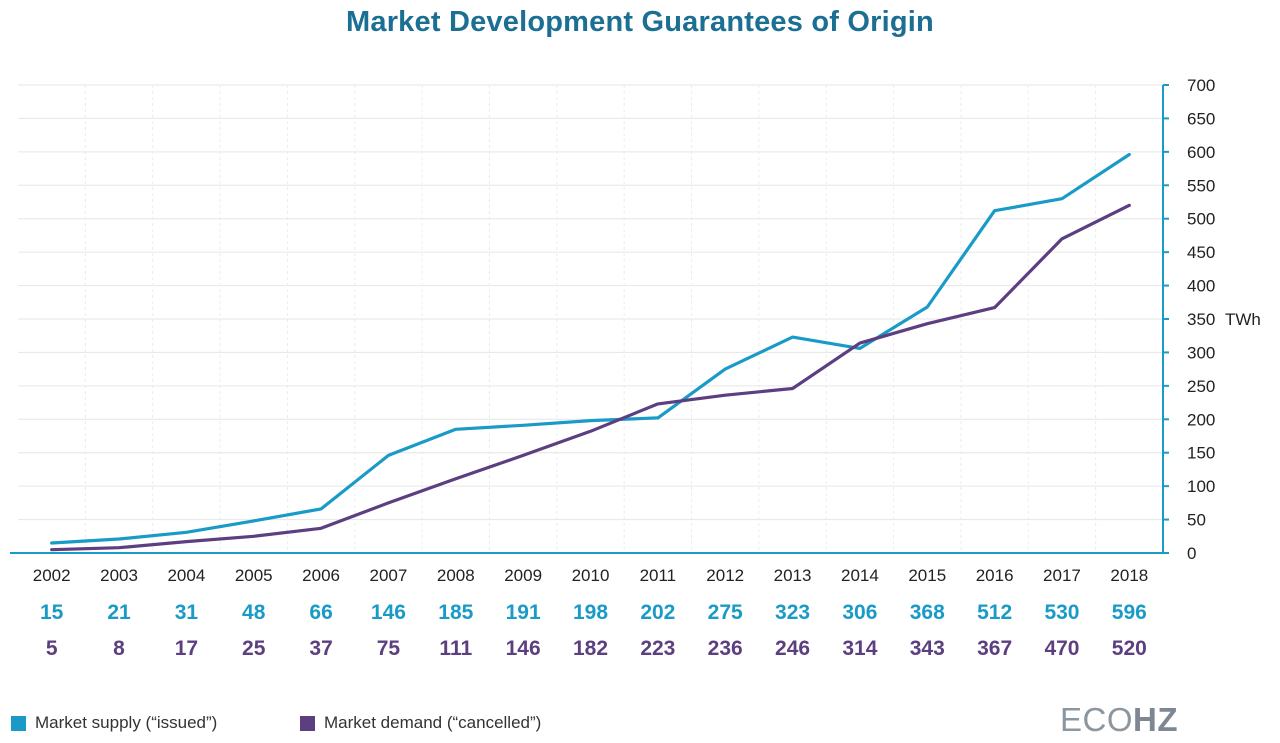 This screenshot has height=743, width=1280. I want to click on y-tick-label-9: 450, so click(1201, 252).